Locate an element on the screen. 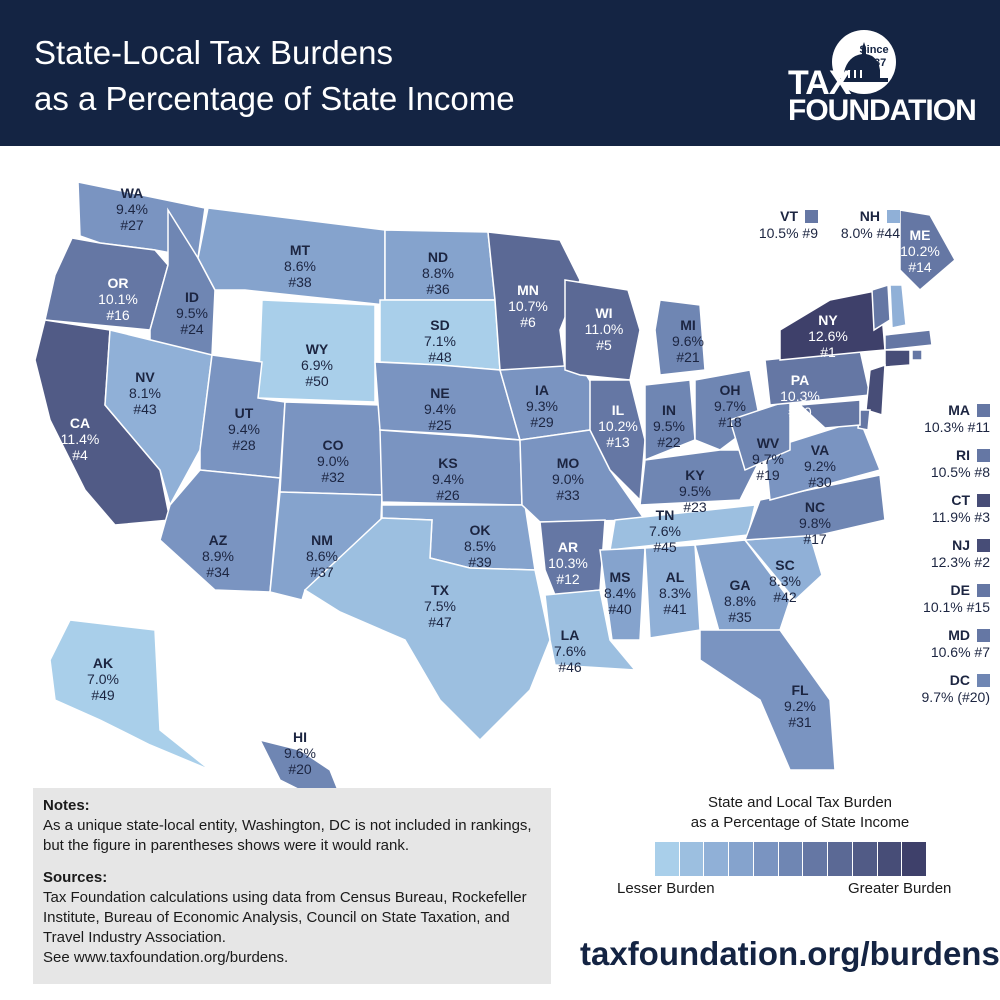 Image resolution: width=1000 pixels, height=1000 pixels. state-label-nm-abbr: NM is located at coordinates (322, 540).